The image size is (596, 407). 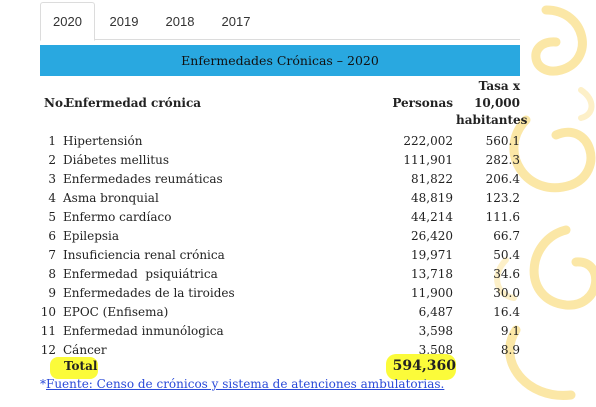 I want to click on cell-name: Cáncer, so click(x=85, y=350).